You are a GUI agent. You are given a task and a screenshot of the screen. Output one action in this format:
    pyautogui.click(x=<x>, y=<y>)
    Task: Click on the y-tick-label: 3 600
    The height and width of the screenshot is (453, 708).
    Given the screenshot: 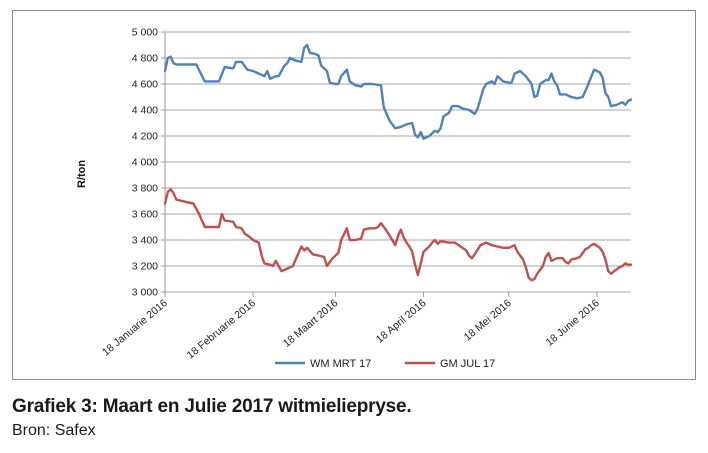 What is the action you would take?
    pyautogui.click(x=145, y=215)
    